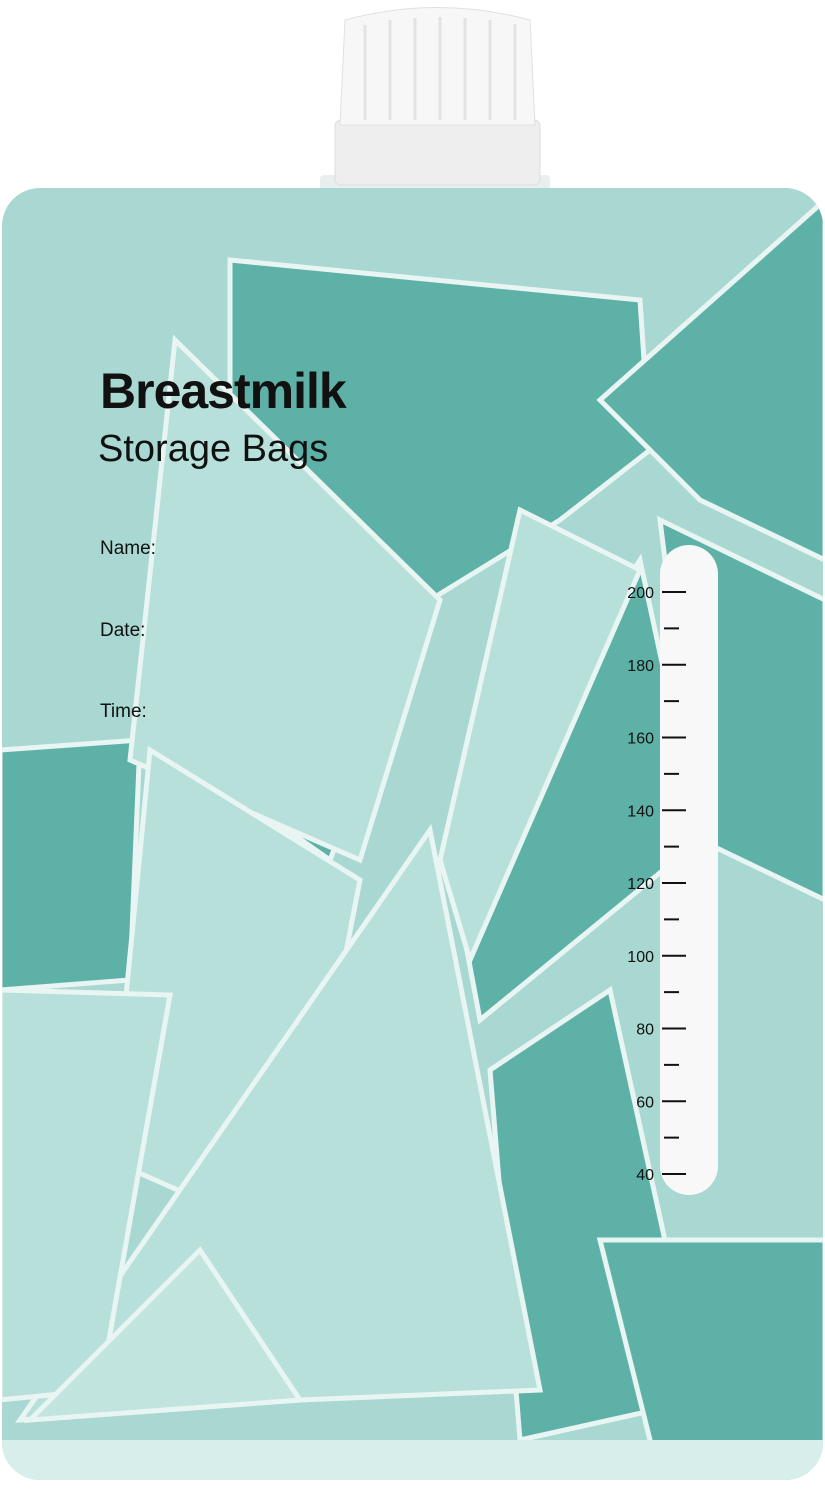 The width and height of the screenshot is (825, 1500). What do you see at coordinates (213, 449) in the screenshot?
I see `product-subtitle: Storage Bags` at bounding box center [213, 449].